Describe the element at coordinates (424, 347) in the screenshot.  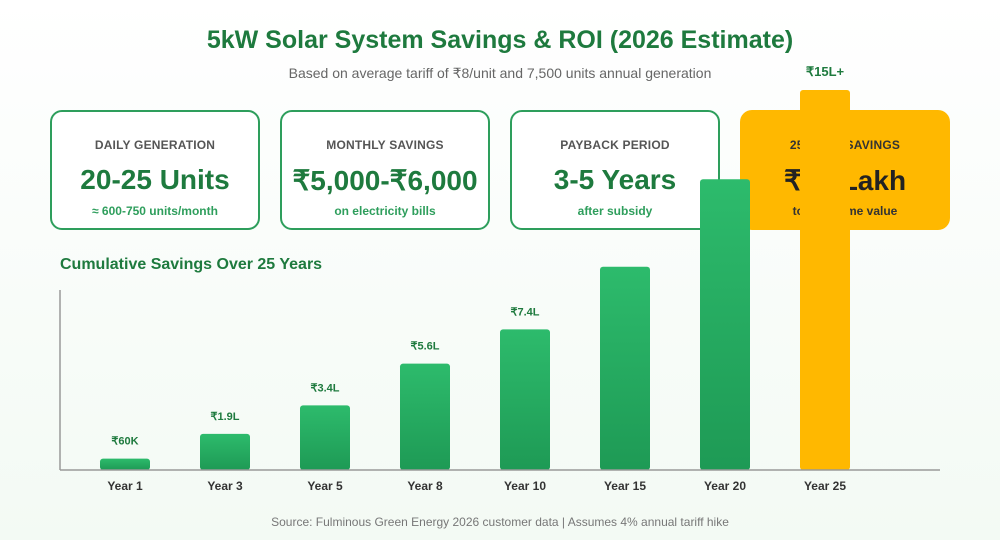
I see `bar-value-label: ₹5.6L` at that location.